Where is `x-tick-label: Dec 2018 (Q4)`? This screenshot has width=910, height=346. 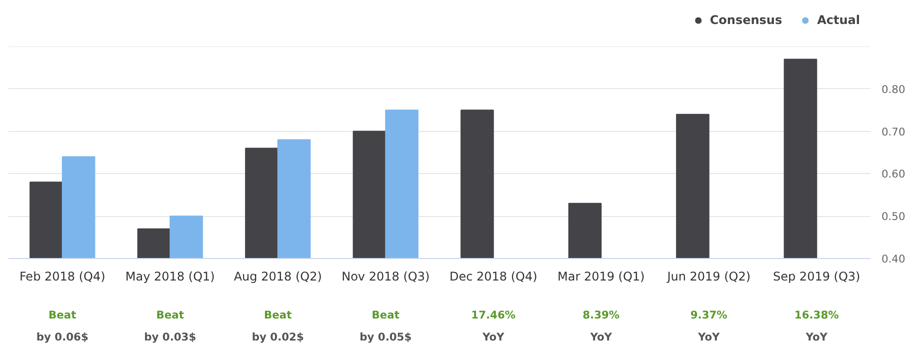 x-tick-label: Dec 2018 (Q4) is located at coordinates (493, 277).